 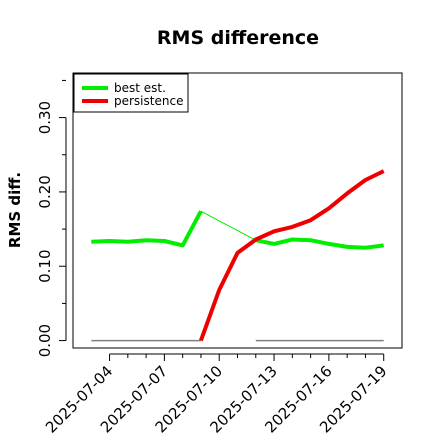 What do you see at coordinates (45, 265) in the screenshot?
I see `y-tick-label: 0.10` at bounding box center [45, 265].